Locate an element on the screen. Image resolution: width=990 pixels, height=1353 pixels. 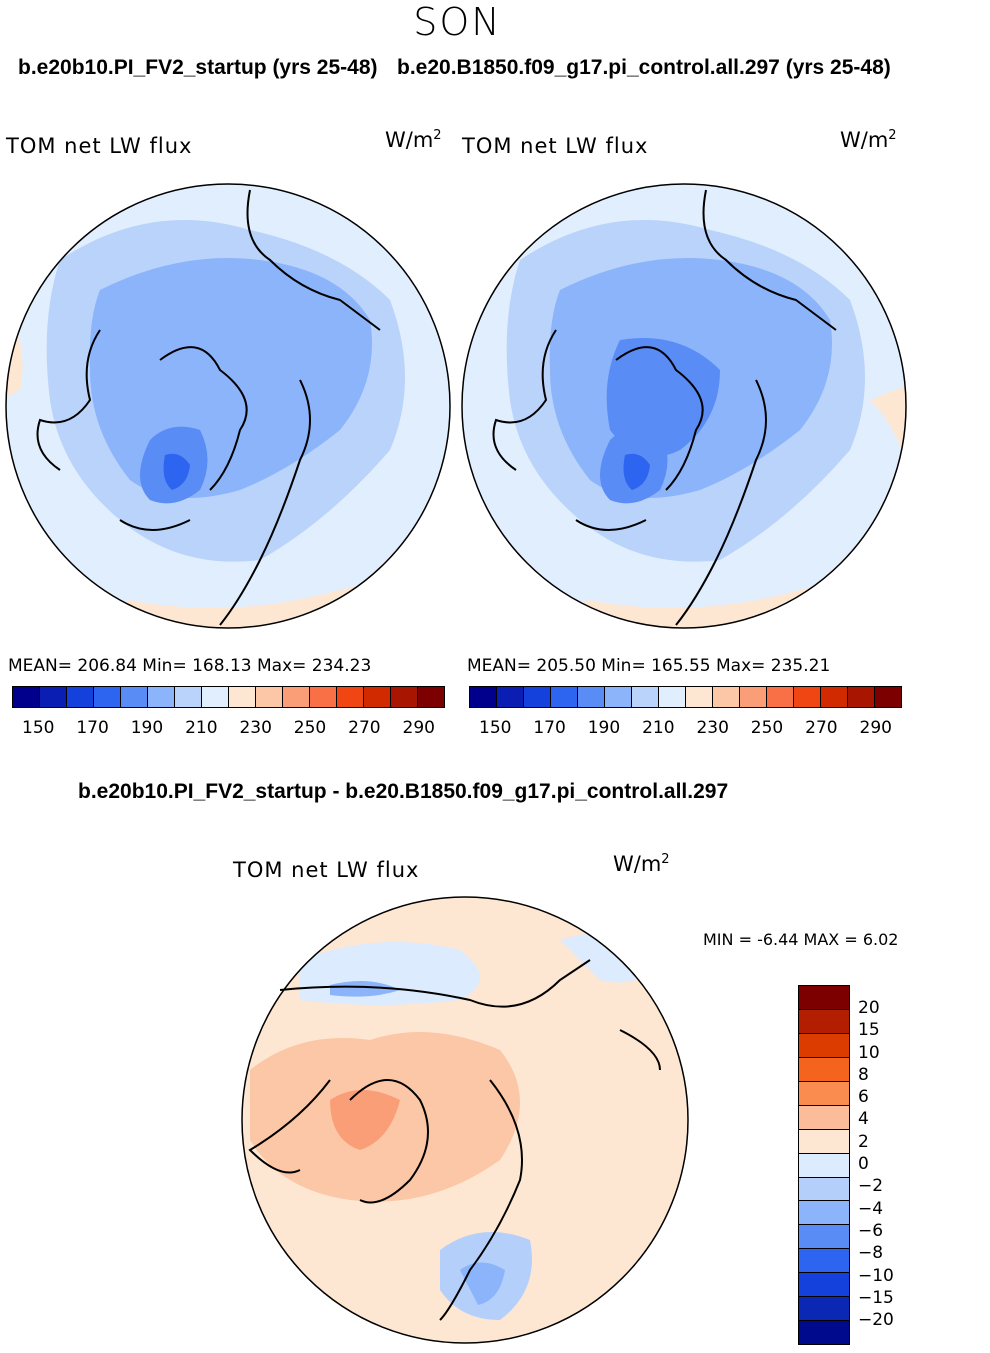
colorbar-tick-label: 6 is located at coordinates (863, 1097).